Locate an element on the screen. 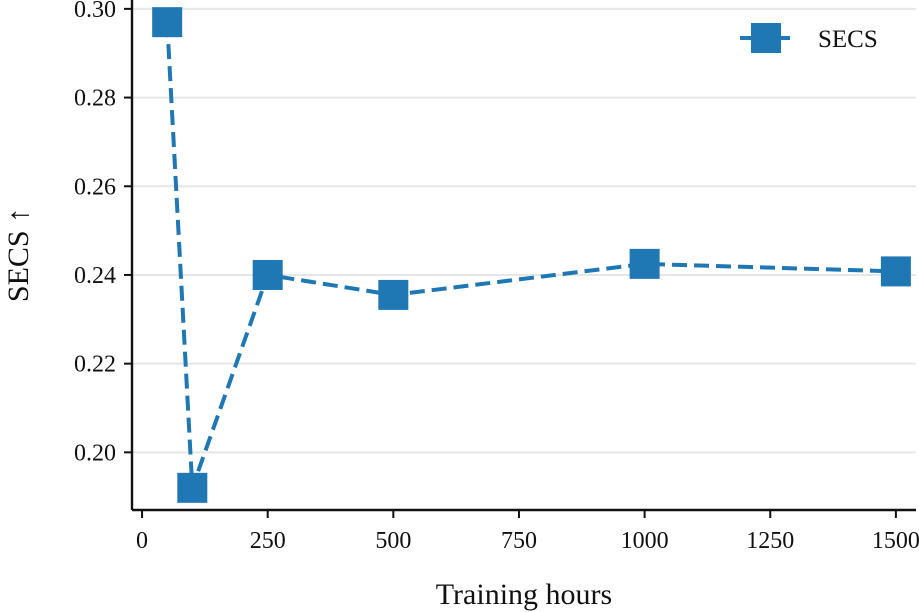 Image resolution: width=919 pixels, height=612 pixels. y-tick-label-4: 0.28 is located at coordinates (95, 99).